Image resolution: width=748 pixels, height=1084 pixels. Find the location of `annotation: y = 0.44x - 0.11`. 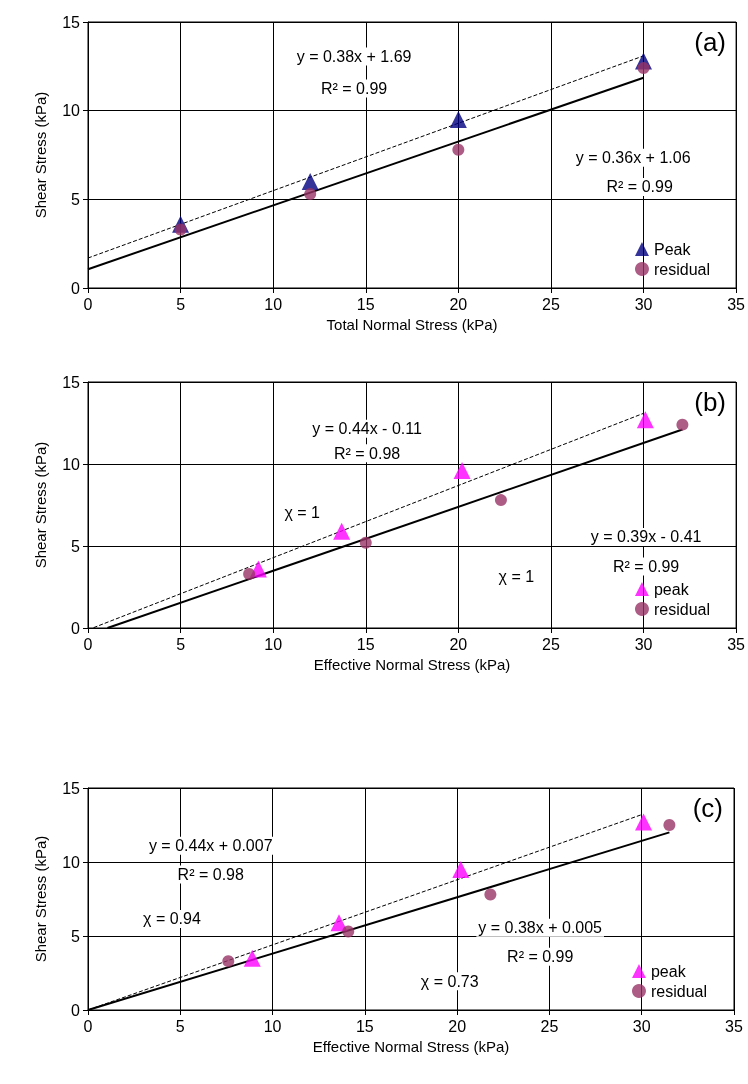

annotation: y = 0.44x - 0.11 is located at coordinates (367, 429).